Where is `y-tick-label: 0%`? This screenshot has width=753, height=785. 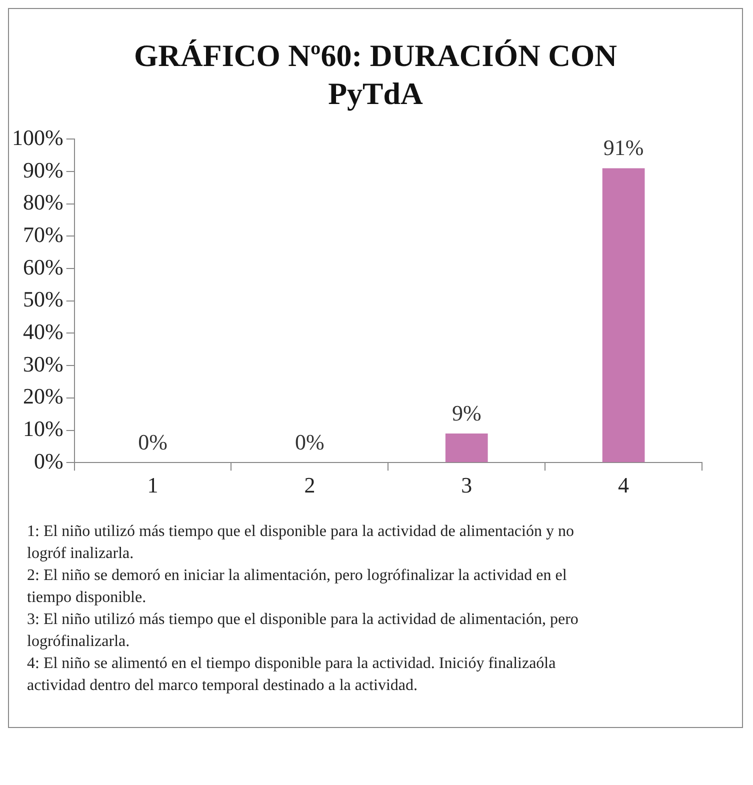 y-tick-label: 0% is located at coordinates (49, 461).